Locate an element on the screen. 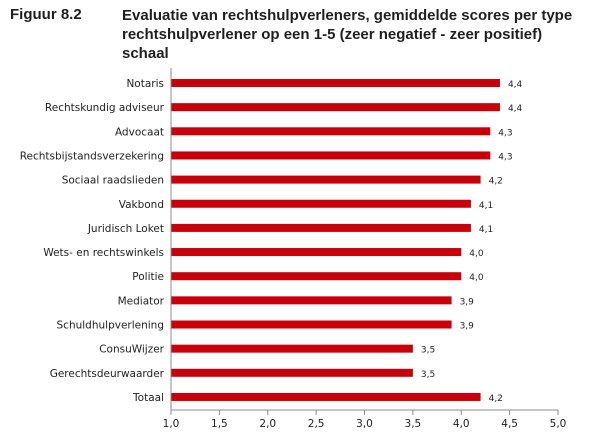 Image resolution: width=600 pixels, height=441 pixels. x-tick-label: 5,0 is located at coordinates (558, 424).